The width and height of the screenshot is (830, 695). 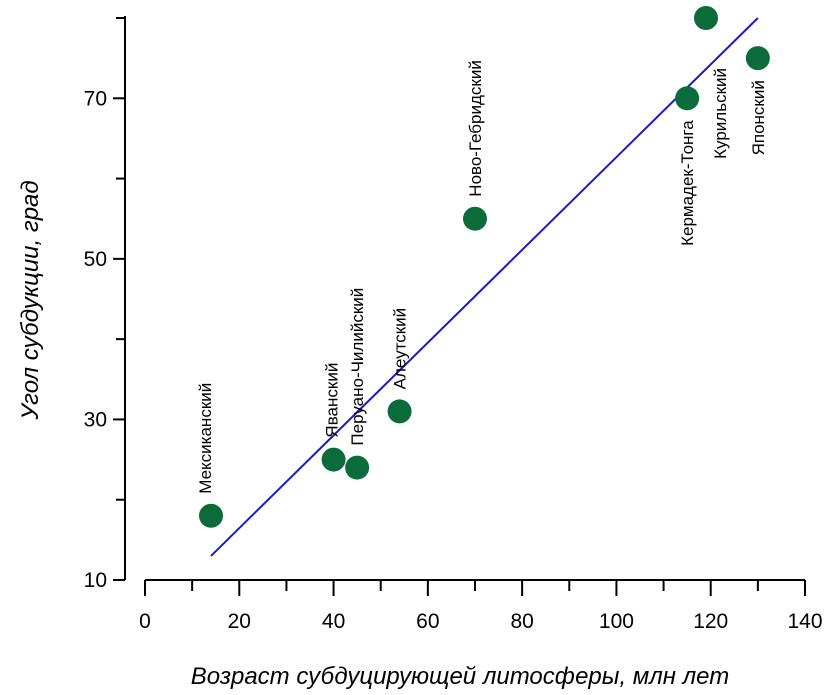 What do you see at coordinates (460, 676) in the screenshot?
I see `x-axis-title: Возраст субдуцирующей литосферы, млн лет` at bounding box center [460, 676].